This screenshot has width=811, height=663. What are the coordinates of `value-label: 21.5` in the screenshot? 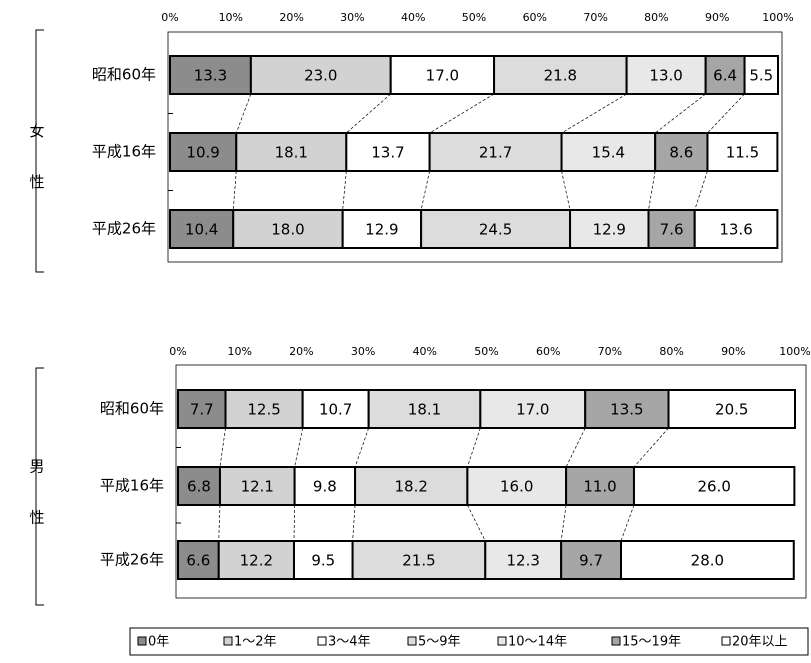 It's located at (418, 561).